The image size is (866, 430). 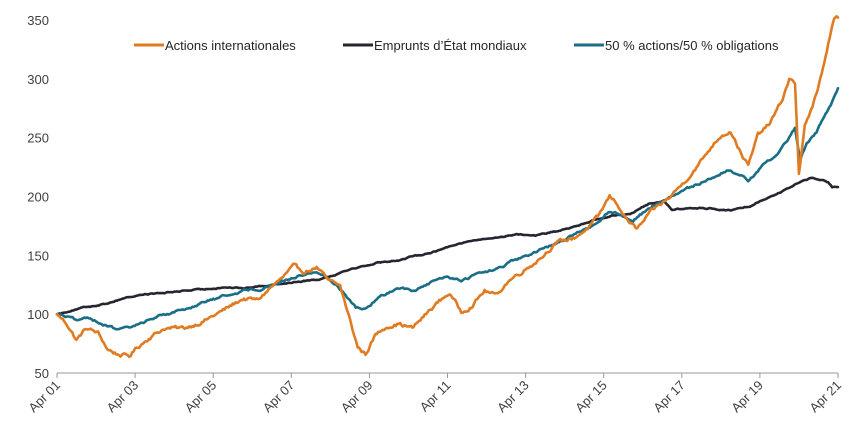 I want to click on x-tick-label: Apr 13, so click(x=513, y=397).